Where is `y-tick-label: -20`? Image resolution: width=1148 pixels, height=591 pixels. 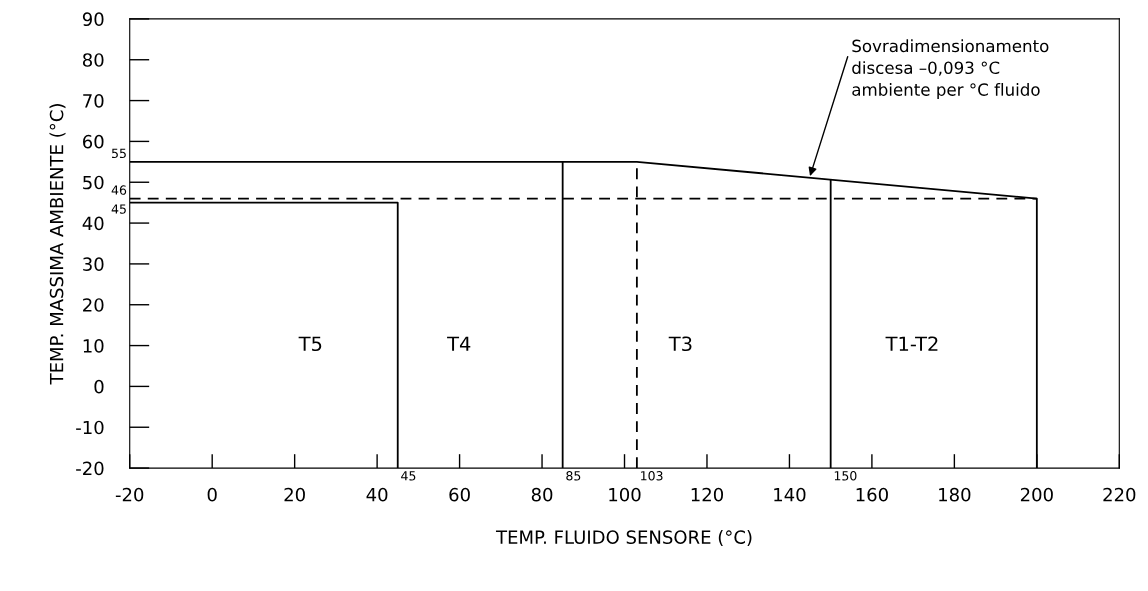 y-tick-label: -20 is located at coordinates (90, 468).